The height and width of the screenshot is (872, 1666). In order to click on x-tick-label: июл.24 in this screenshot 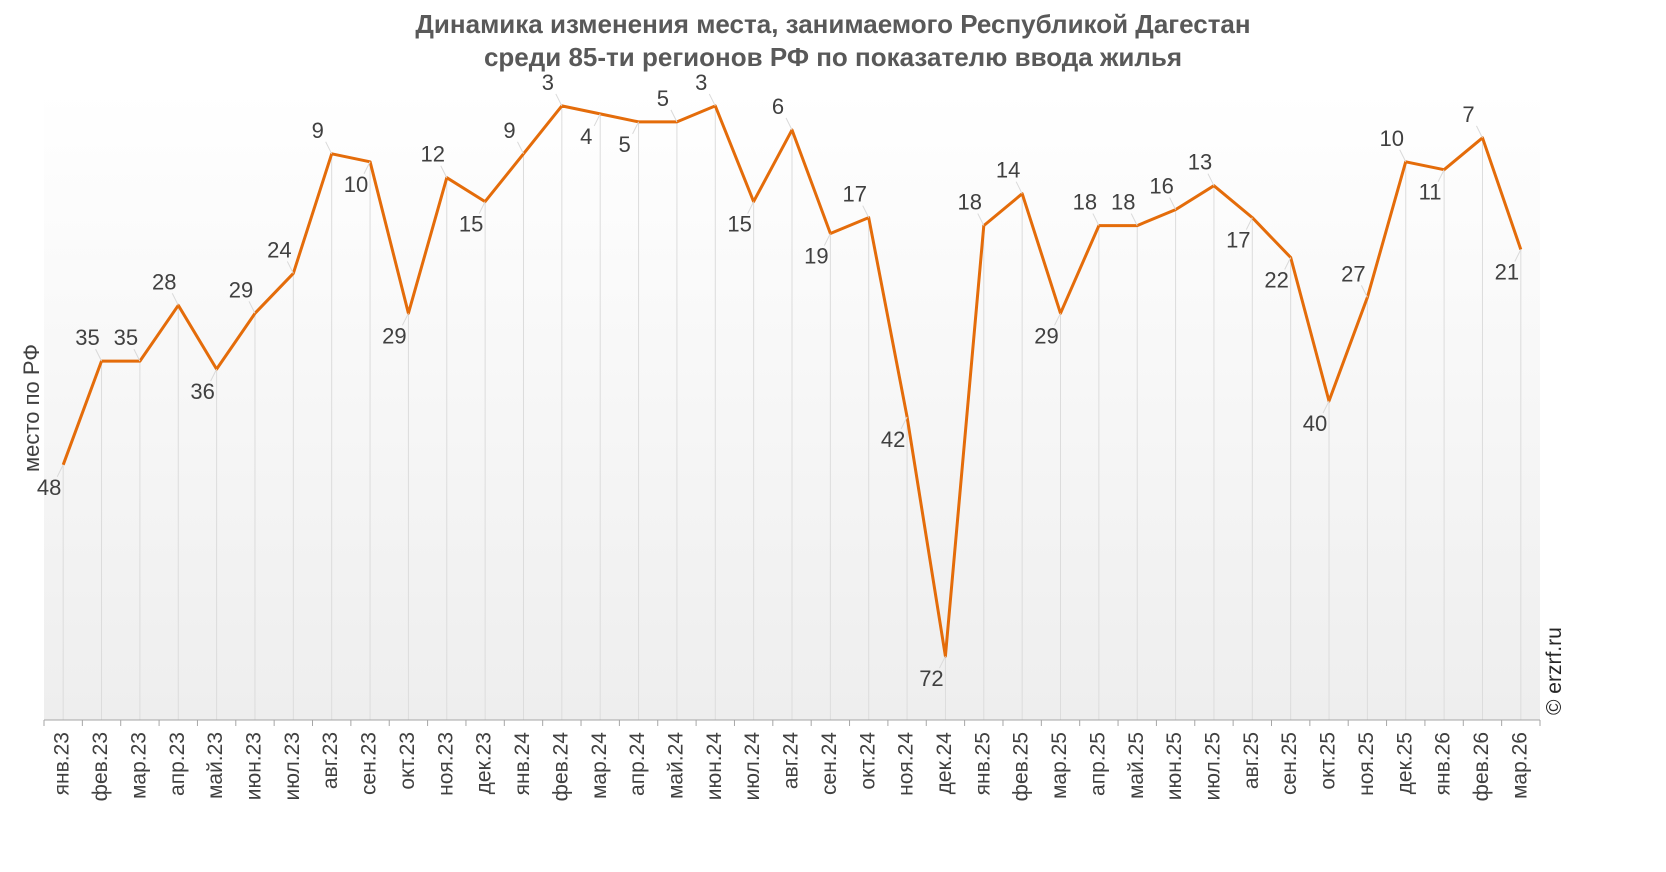, I will do `click(752, 766)`.